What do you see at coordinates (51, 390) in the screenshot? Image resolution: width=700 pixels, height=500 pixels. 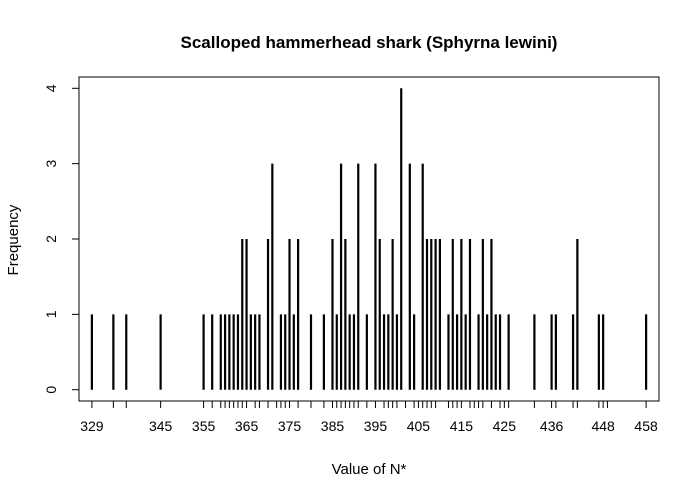 I see `y-tick-label: 0` at bounding box center [51, 390].